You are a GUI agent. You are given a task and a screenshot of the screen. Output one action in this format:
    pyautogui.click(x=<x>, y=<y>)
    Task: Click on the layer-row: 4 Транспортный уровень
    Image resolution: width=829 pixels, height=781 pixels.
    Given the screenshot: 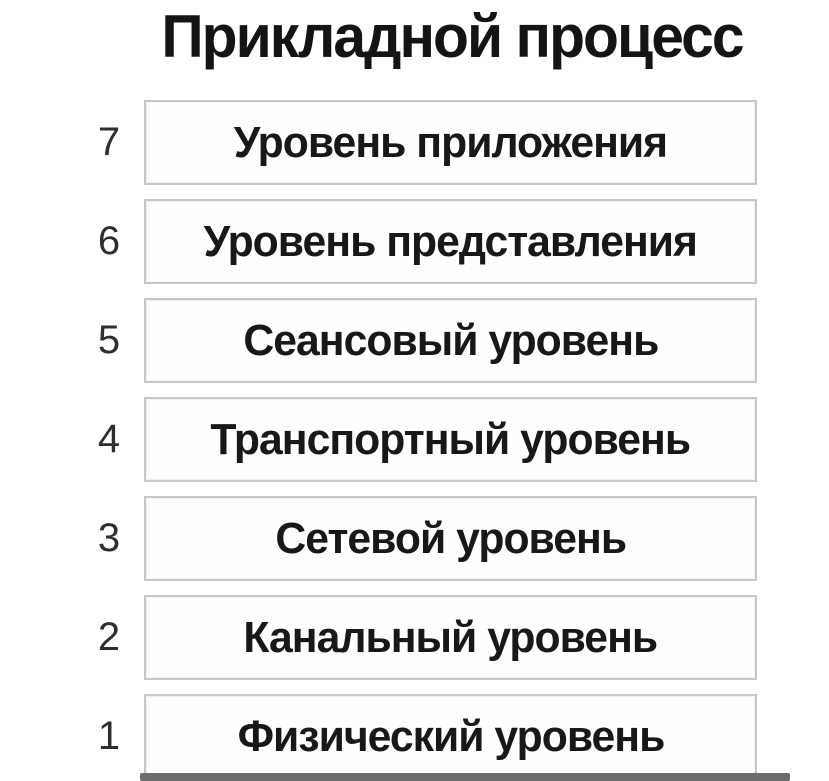 What is the action you would take?
    pyautogui.click(x=414, y=439)
    